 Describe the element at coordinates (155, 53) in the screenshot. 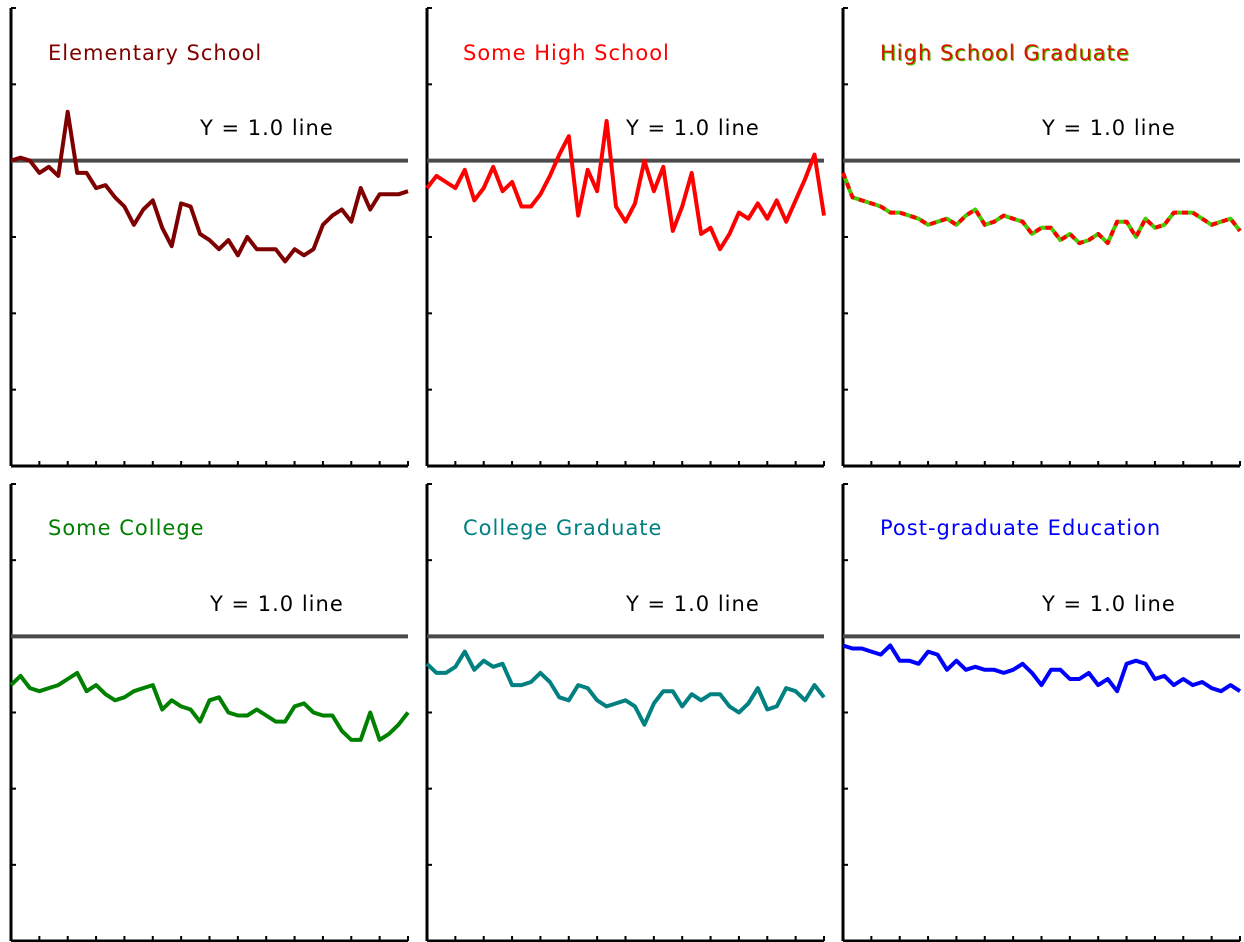

I see `panel-title-elementary-school: Elementary School` at that location.